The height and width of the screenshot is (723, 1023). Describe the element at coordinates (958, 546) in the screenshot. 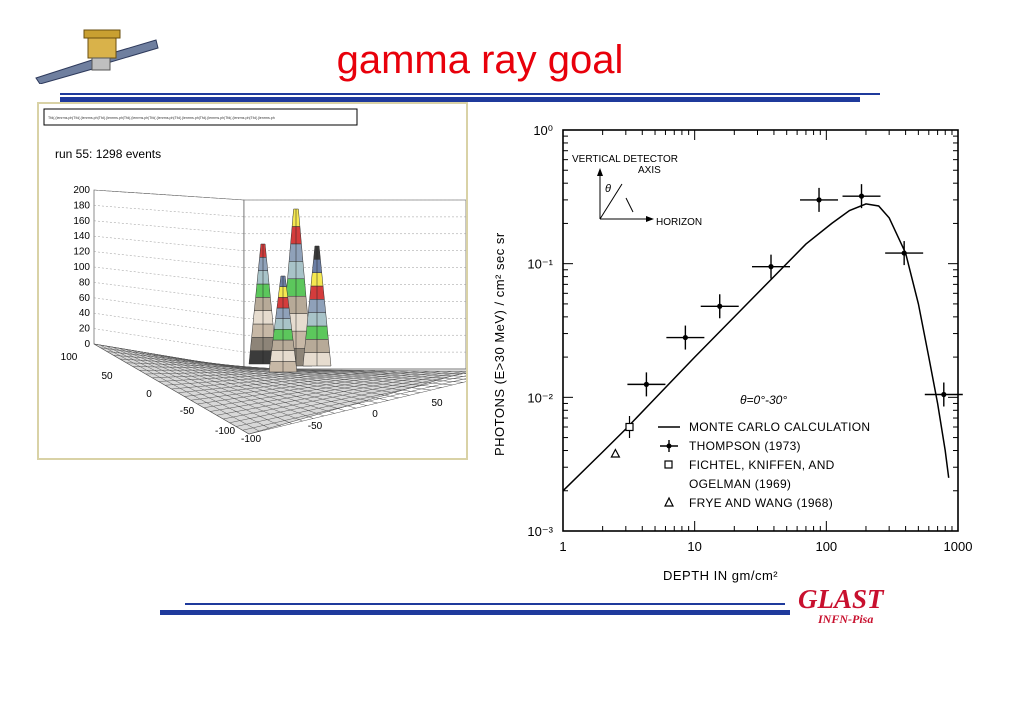

I see `x-tick-label: 1000` at that location.